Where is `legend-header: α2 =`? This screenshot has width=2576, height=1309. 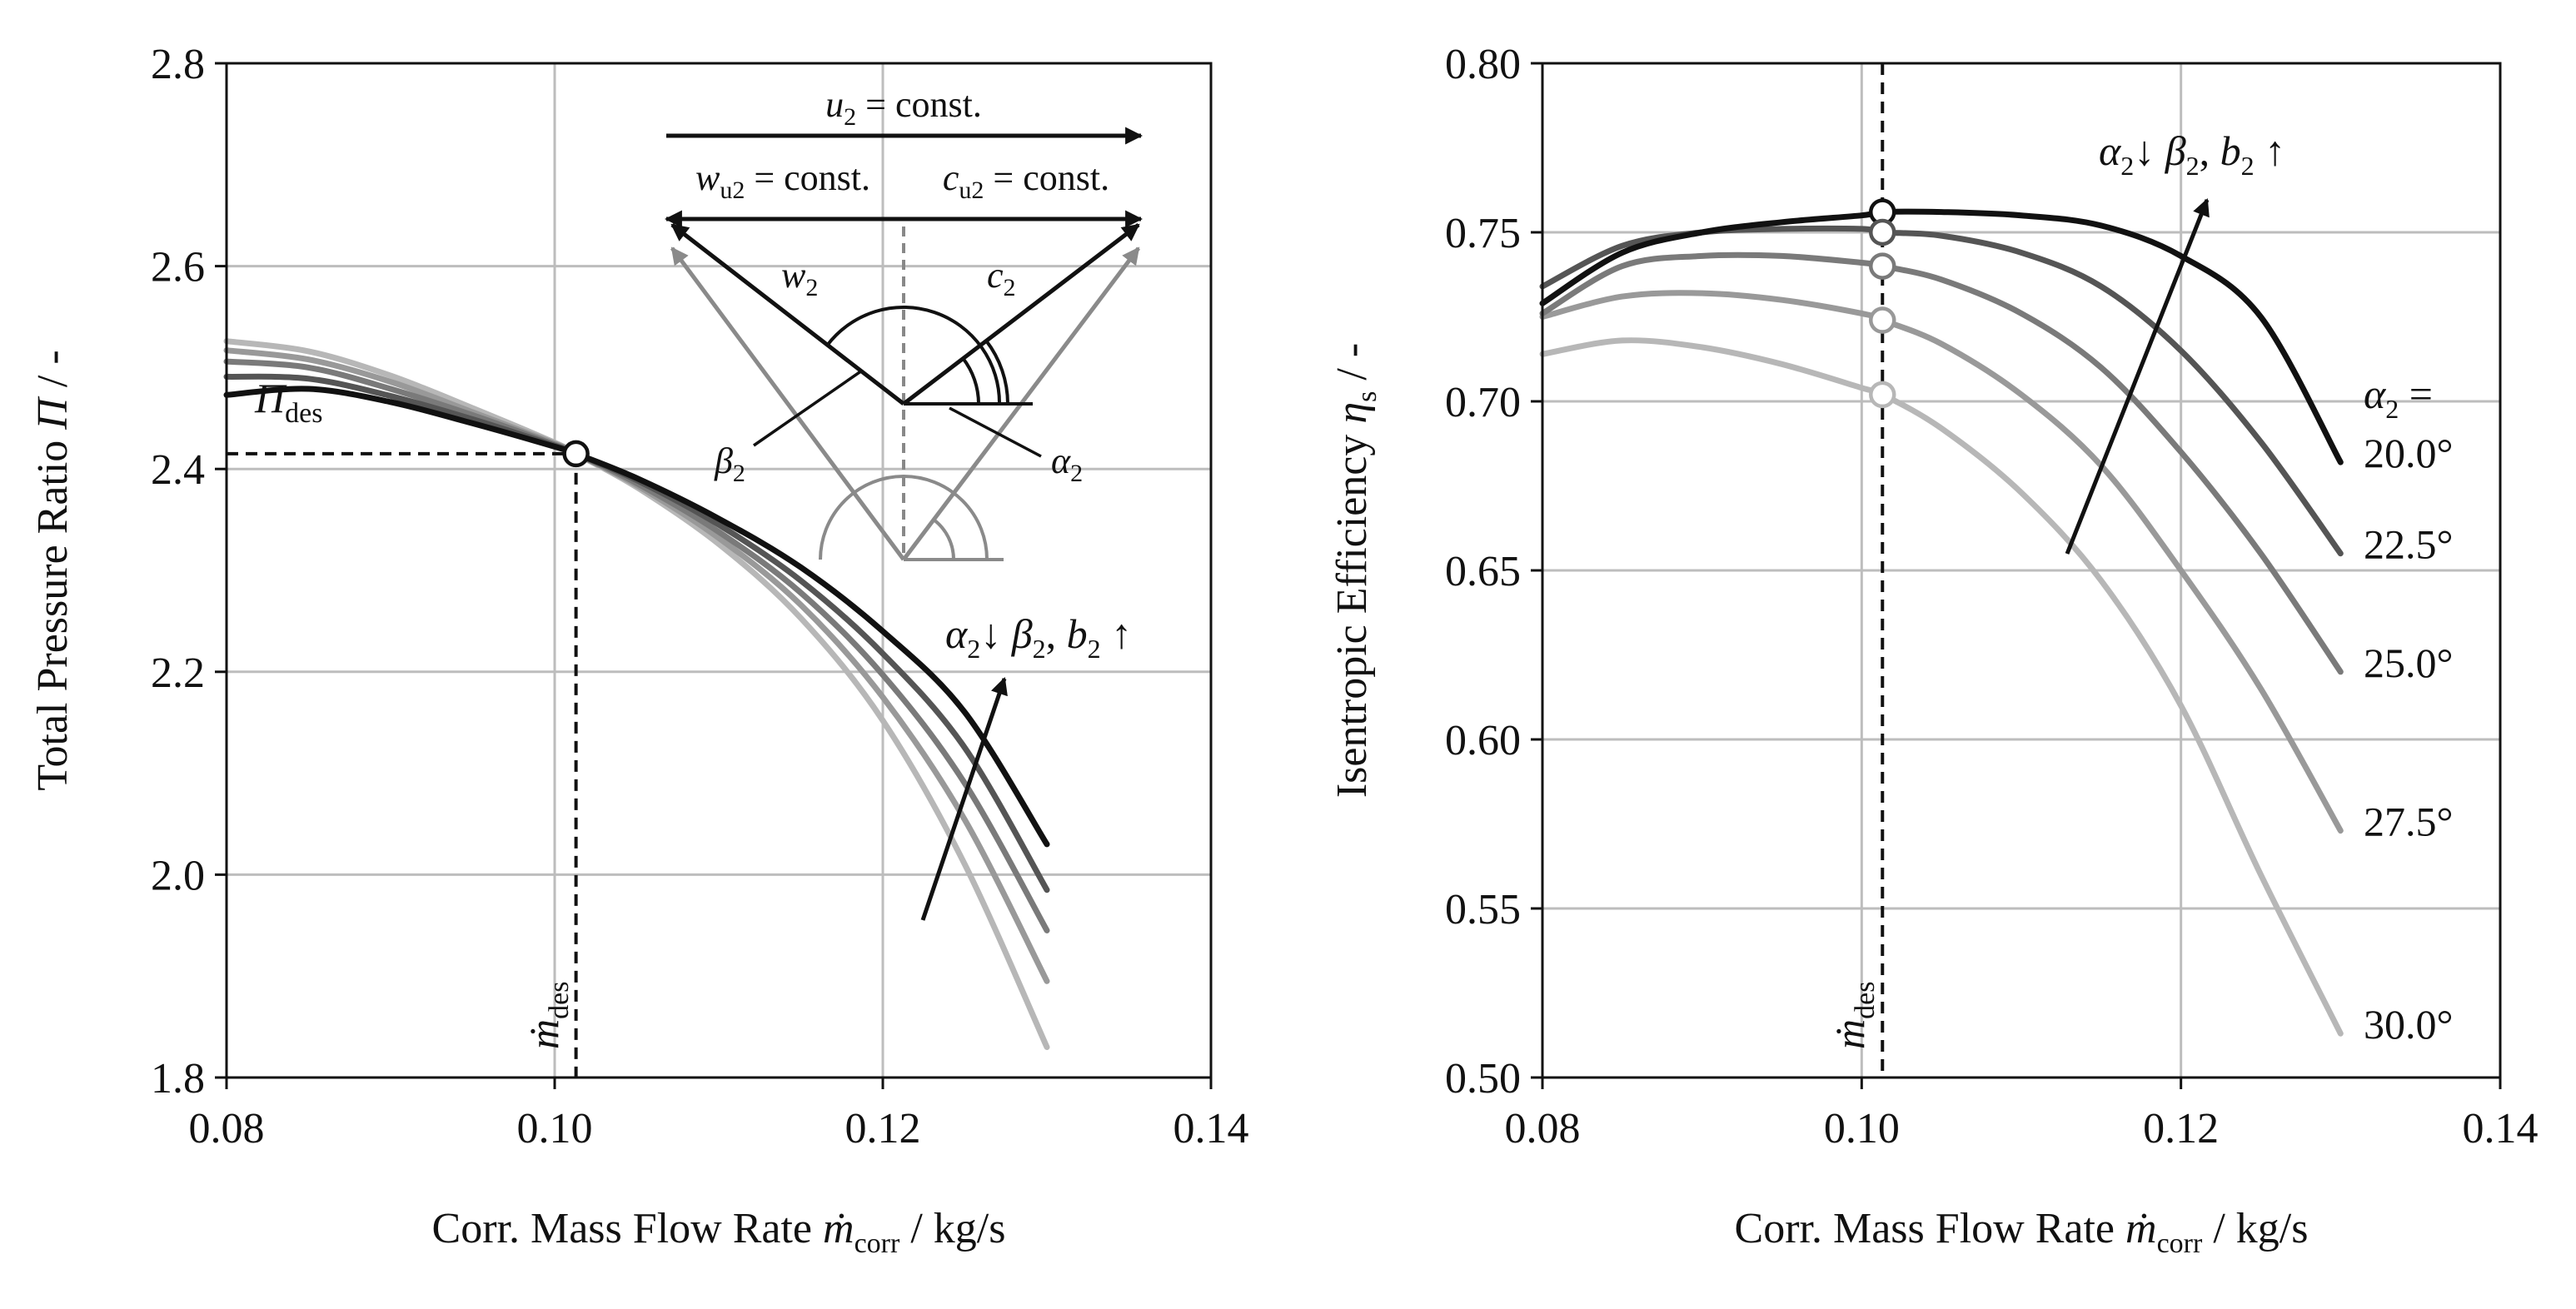
legend-header: α2 = is located at coordinates (2398, 398).